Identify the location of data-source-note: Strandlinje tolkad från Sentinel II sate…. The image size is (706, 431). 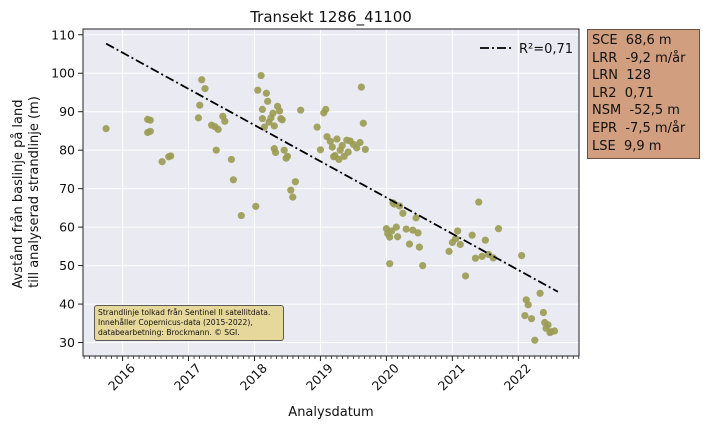
(189, 323).